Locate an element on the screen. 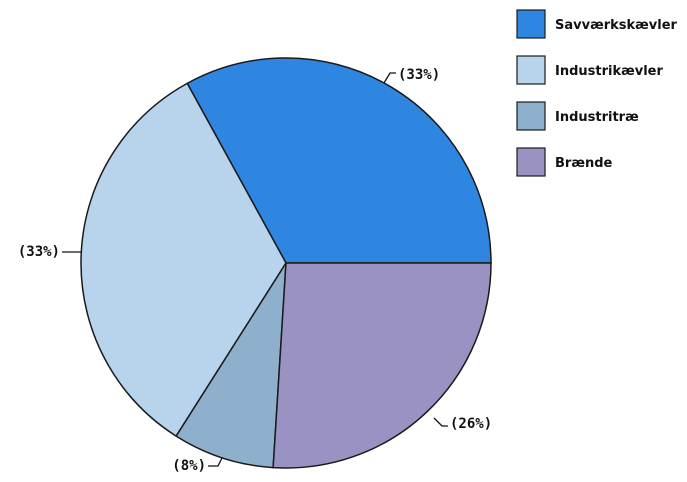  pct-label-braende: (26%) is located at coordinates (471, 424).